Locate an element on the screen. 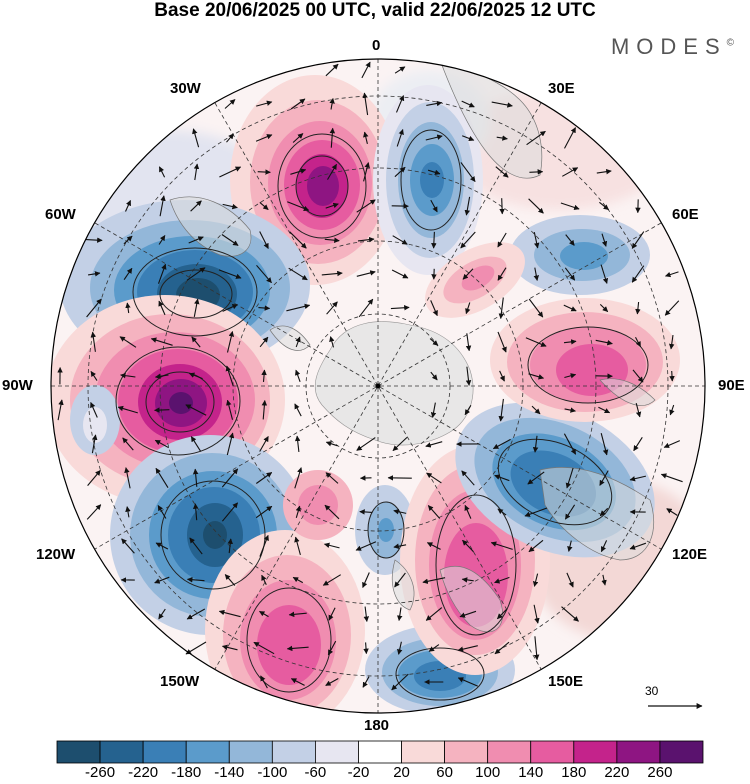 This screenshot has width=750, height=784. colorbar-tick-label: 140 is located at coordinates (530, 772).